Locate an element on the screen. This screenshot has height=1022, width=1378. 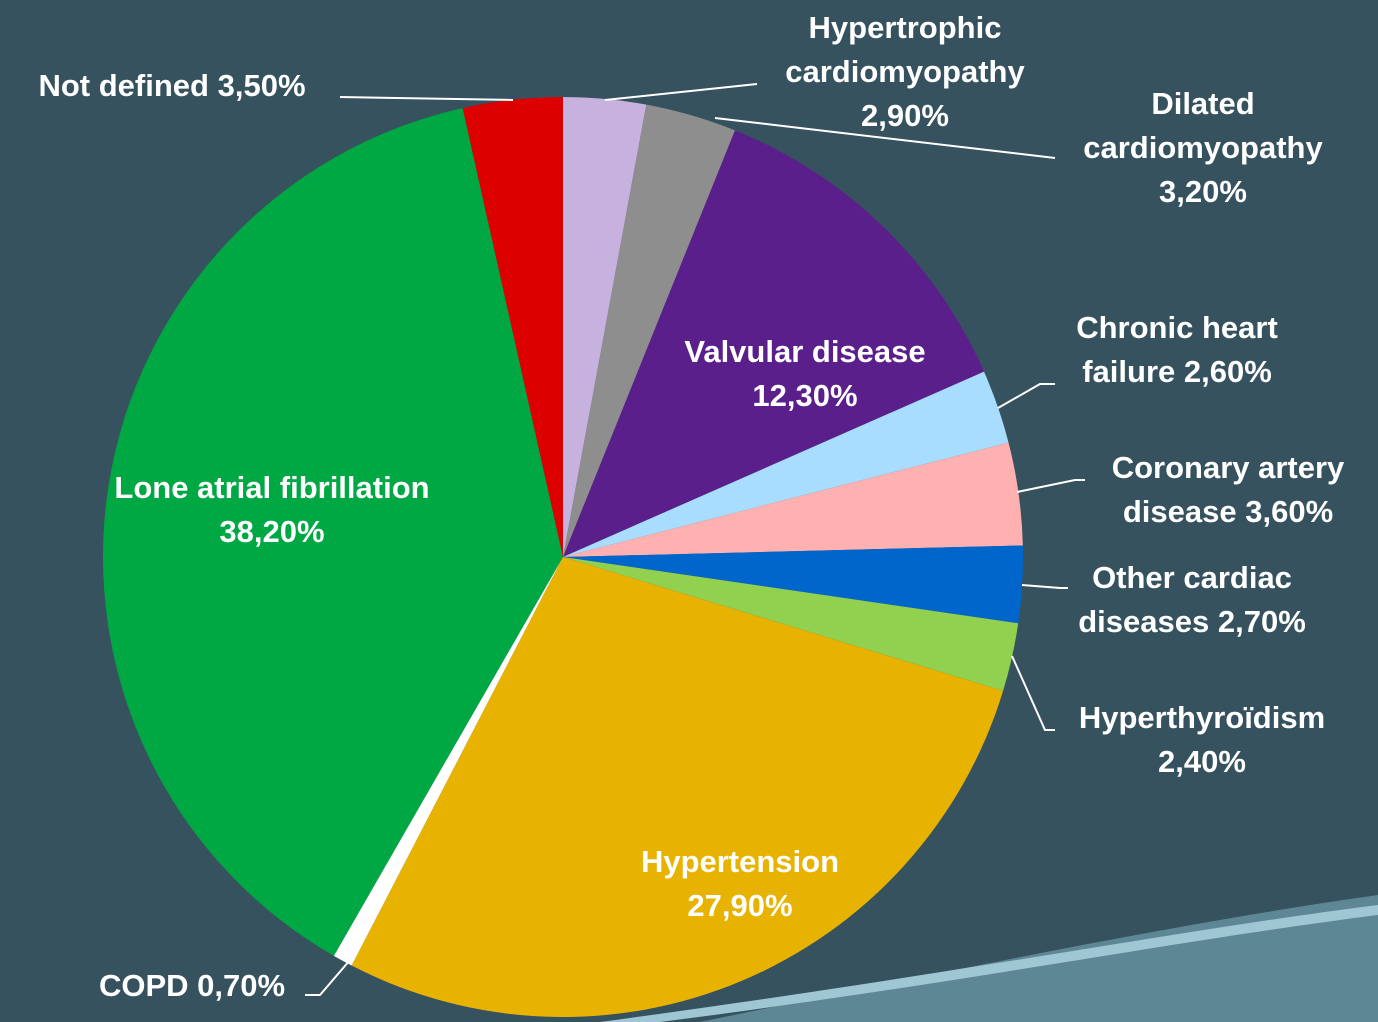
label-name: Other cardiac diseases is located at coordinates (1185, 599).